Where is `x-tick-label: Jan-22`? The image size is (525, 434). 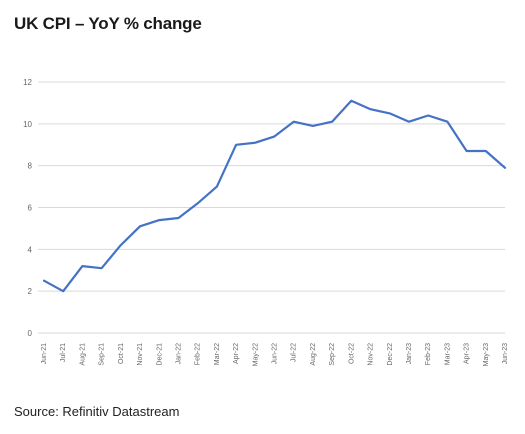 x-tick-label: Jan-22 is located at coordinates (178, 354).